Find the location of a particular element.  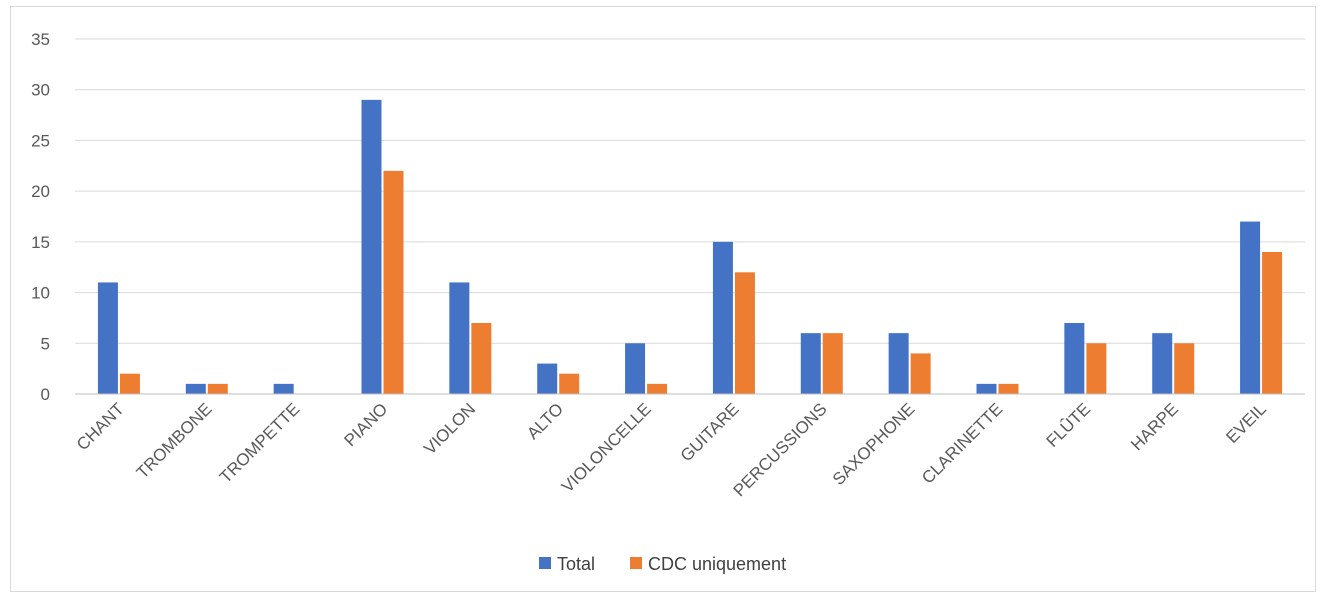

y-tick-label: 15 is located at coordinates (40, 242).